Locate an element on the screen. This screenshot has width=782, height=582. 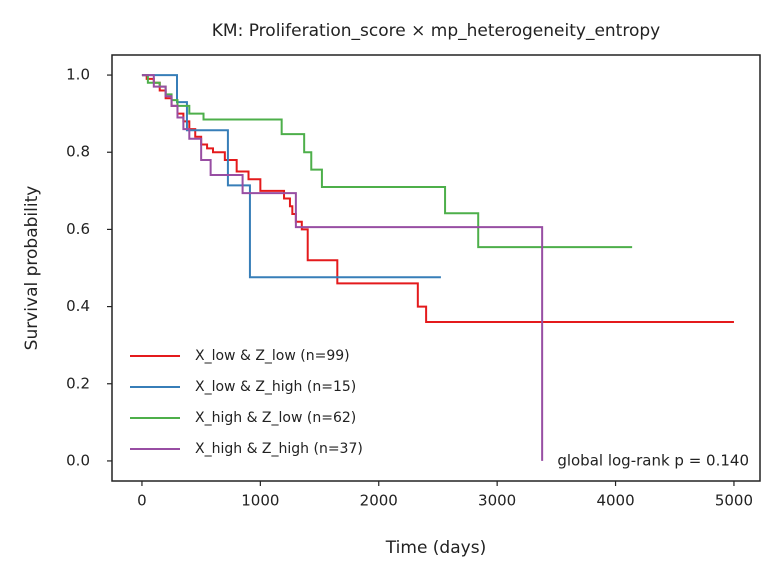
y-tick-label: 1.0 is located at coordinates (78, 75).